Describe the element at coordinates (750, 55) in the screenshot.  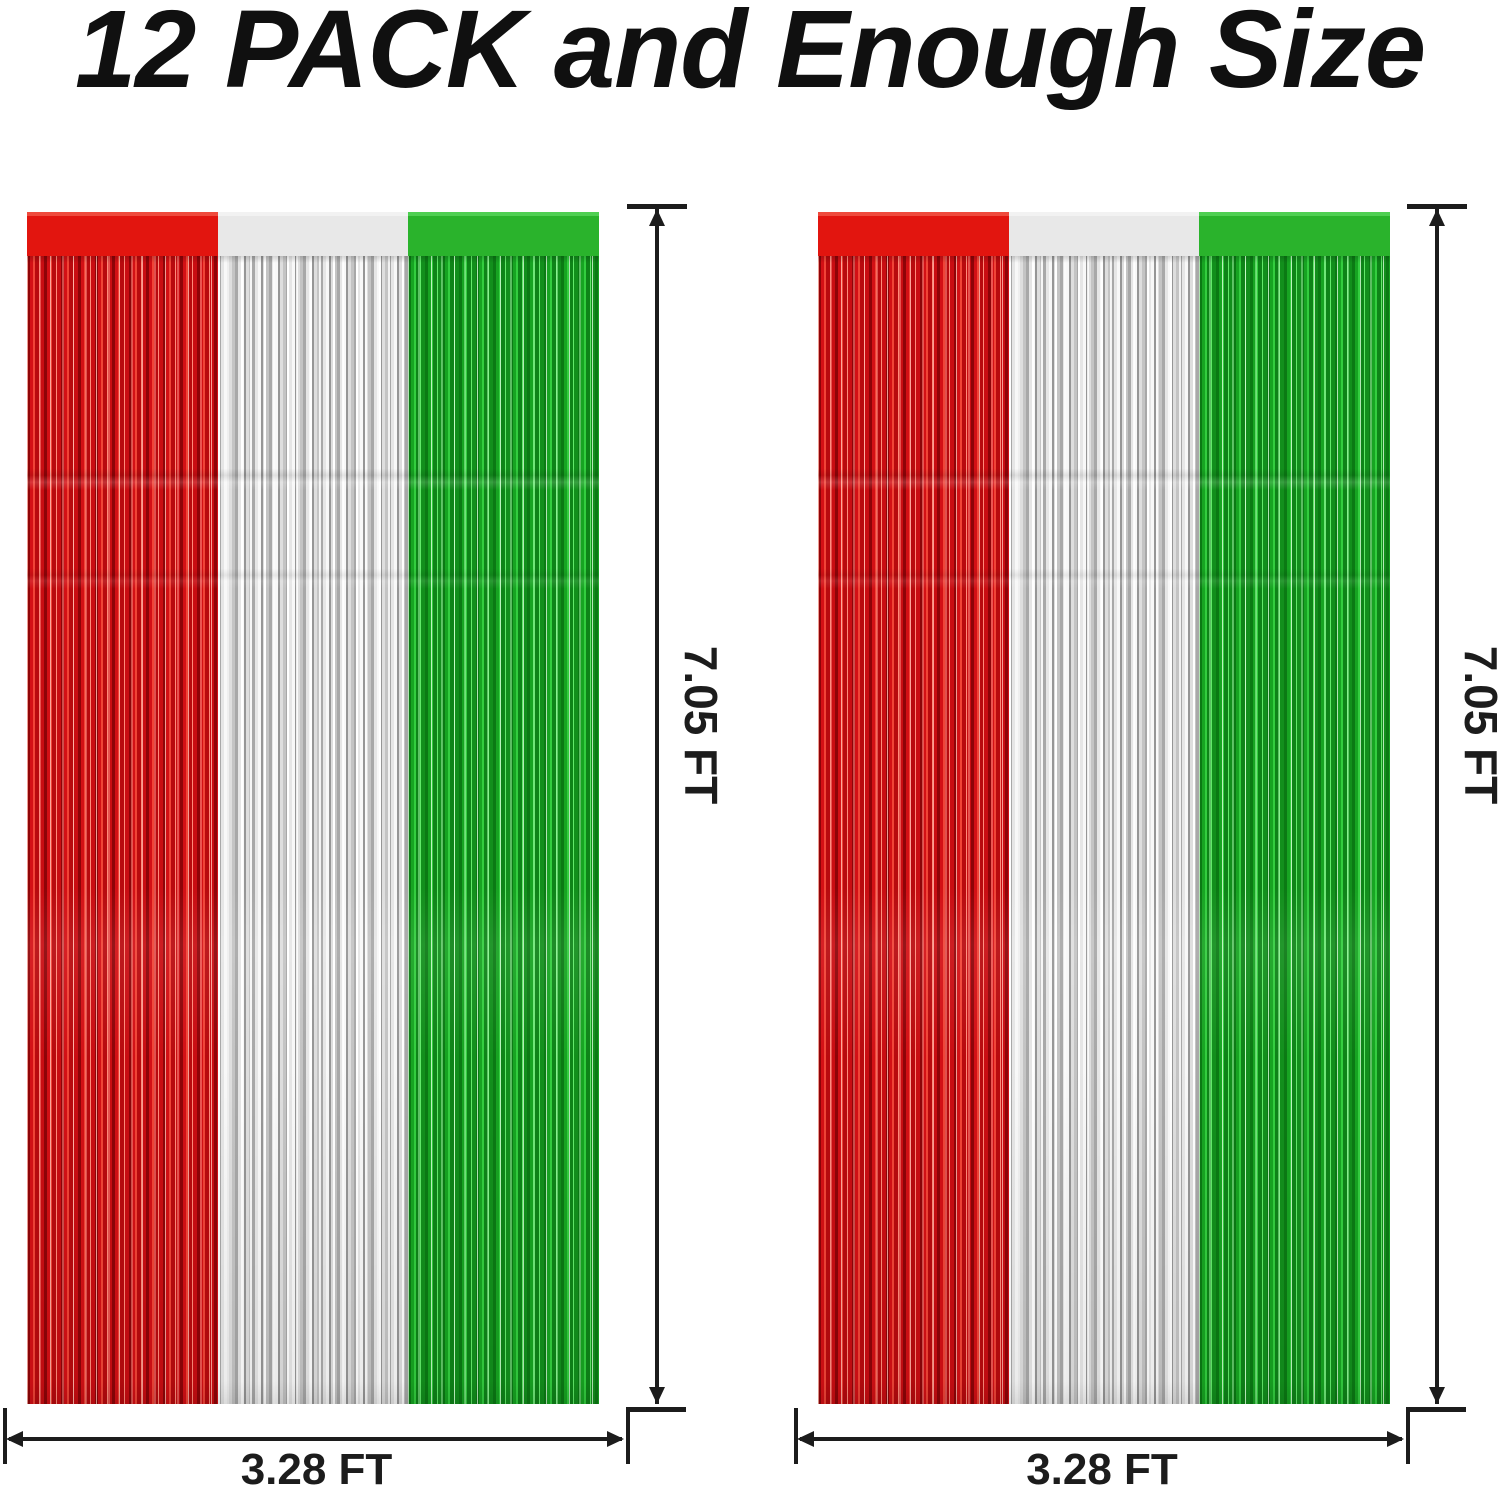
I see `page-title: 12 PACK and Enough Size` at that location.